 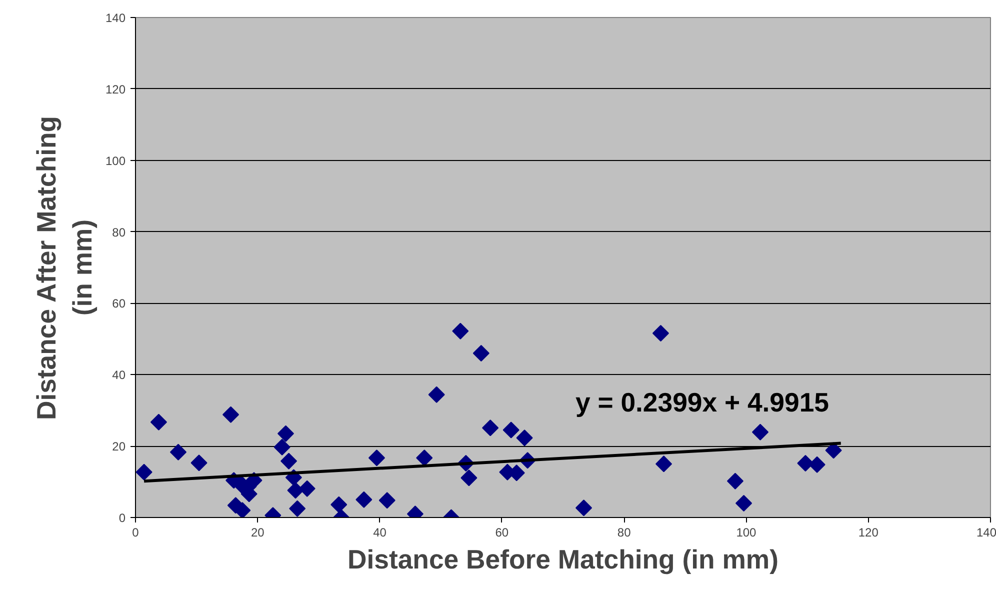 I want to click on y-tick-label: 20, so click(x=119, y=447).